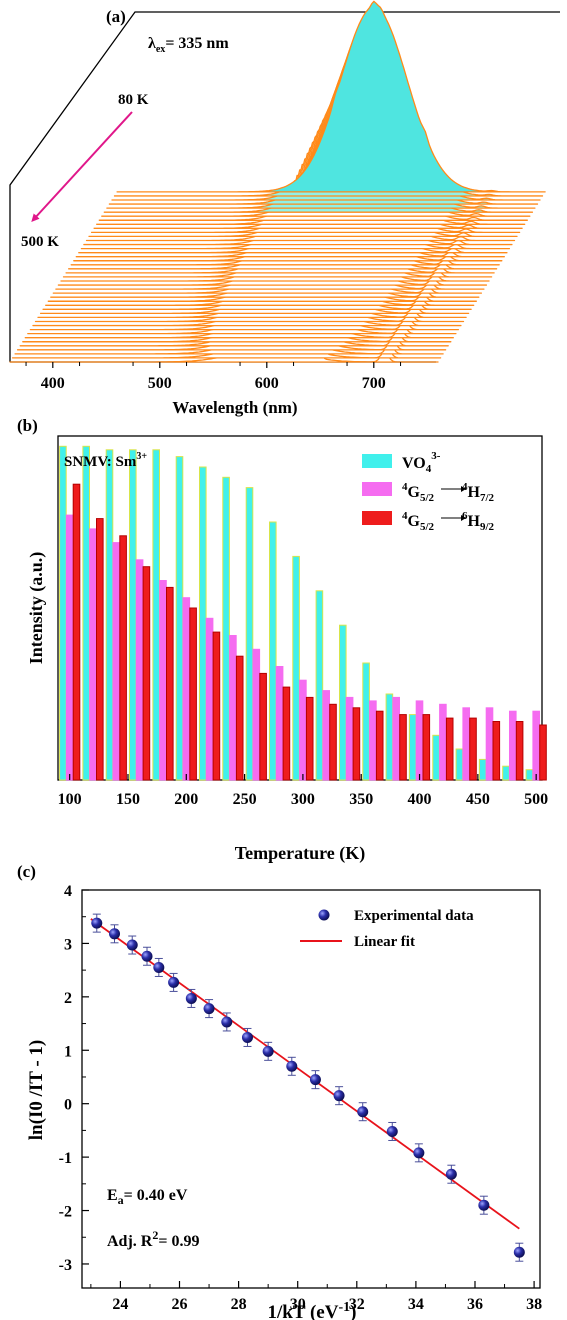  I want to click on x-tick-label: 150, so click(128, 799).